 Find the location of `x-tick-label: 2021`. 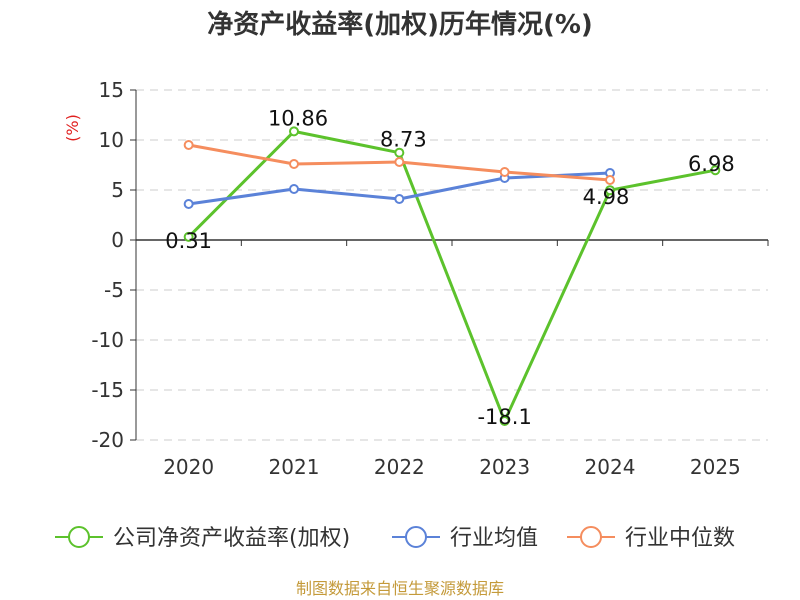

x-tick-label: 2021 is located at coordinates (294, 467).